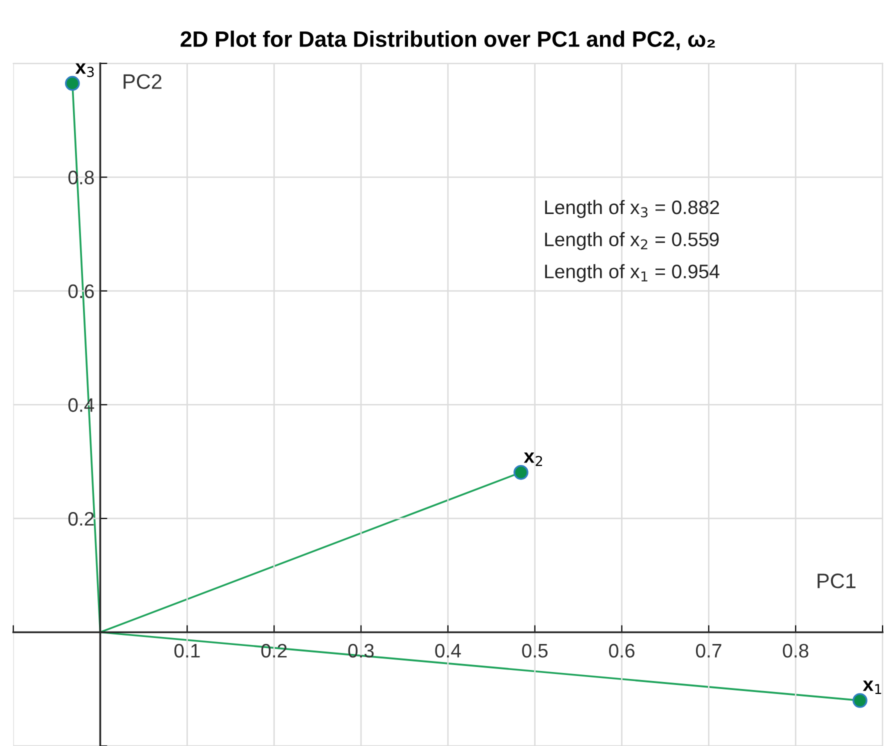  What do you see at coordinates (81, 291) in the screenshot?
I see `y-tick-label: 0.6` at bounding box center [81, 291].